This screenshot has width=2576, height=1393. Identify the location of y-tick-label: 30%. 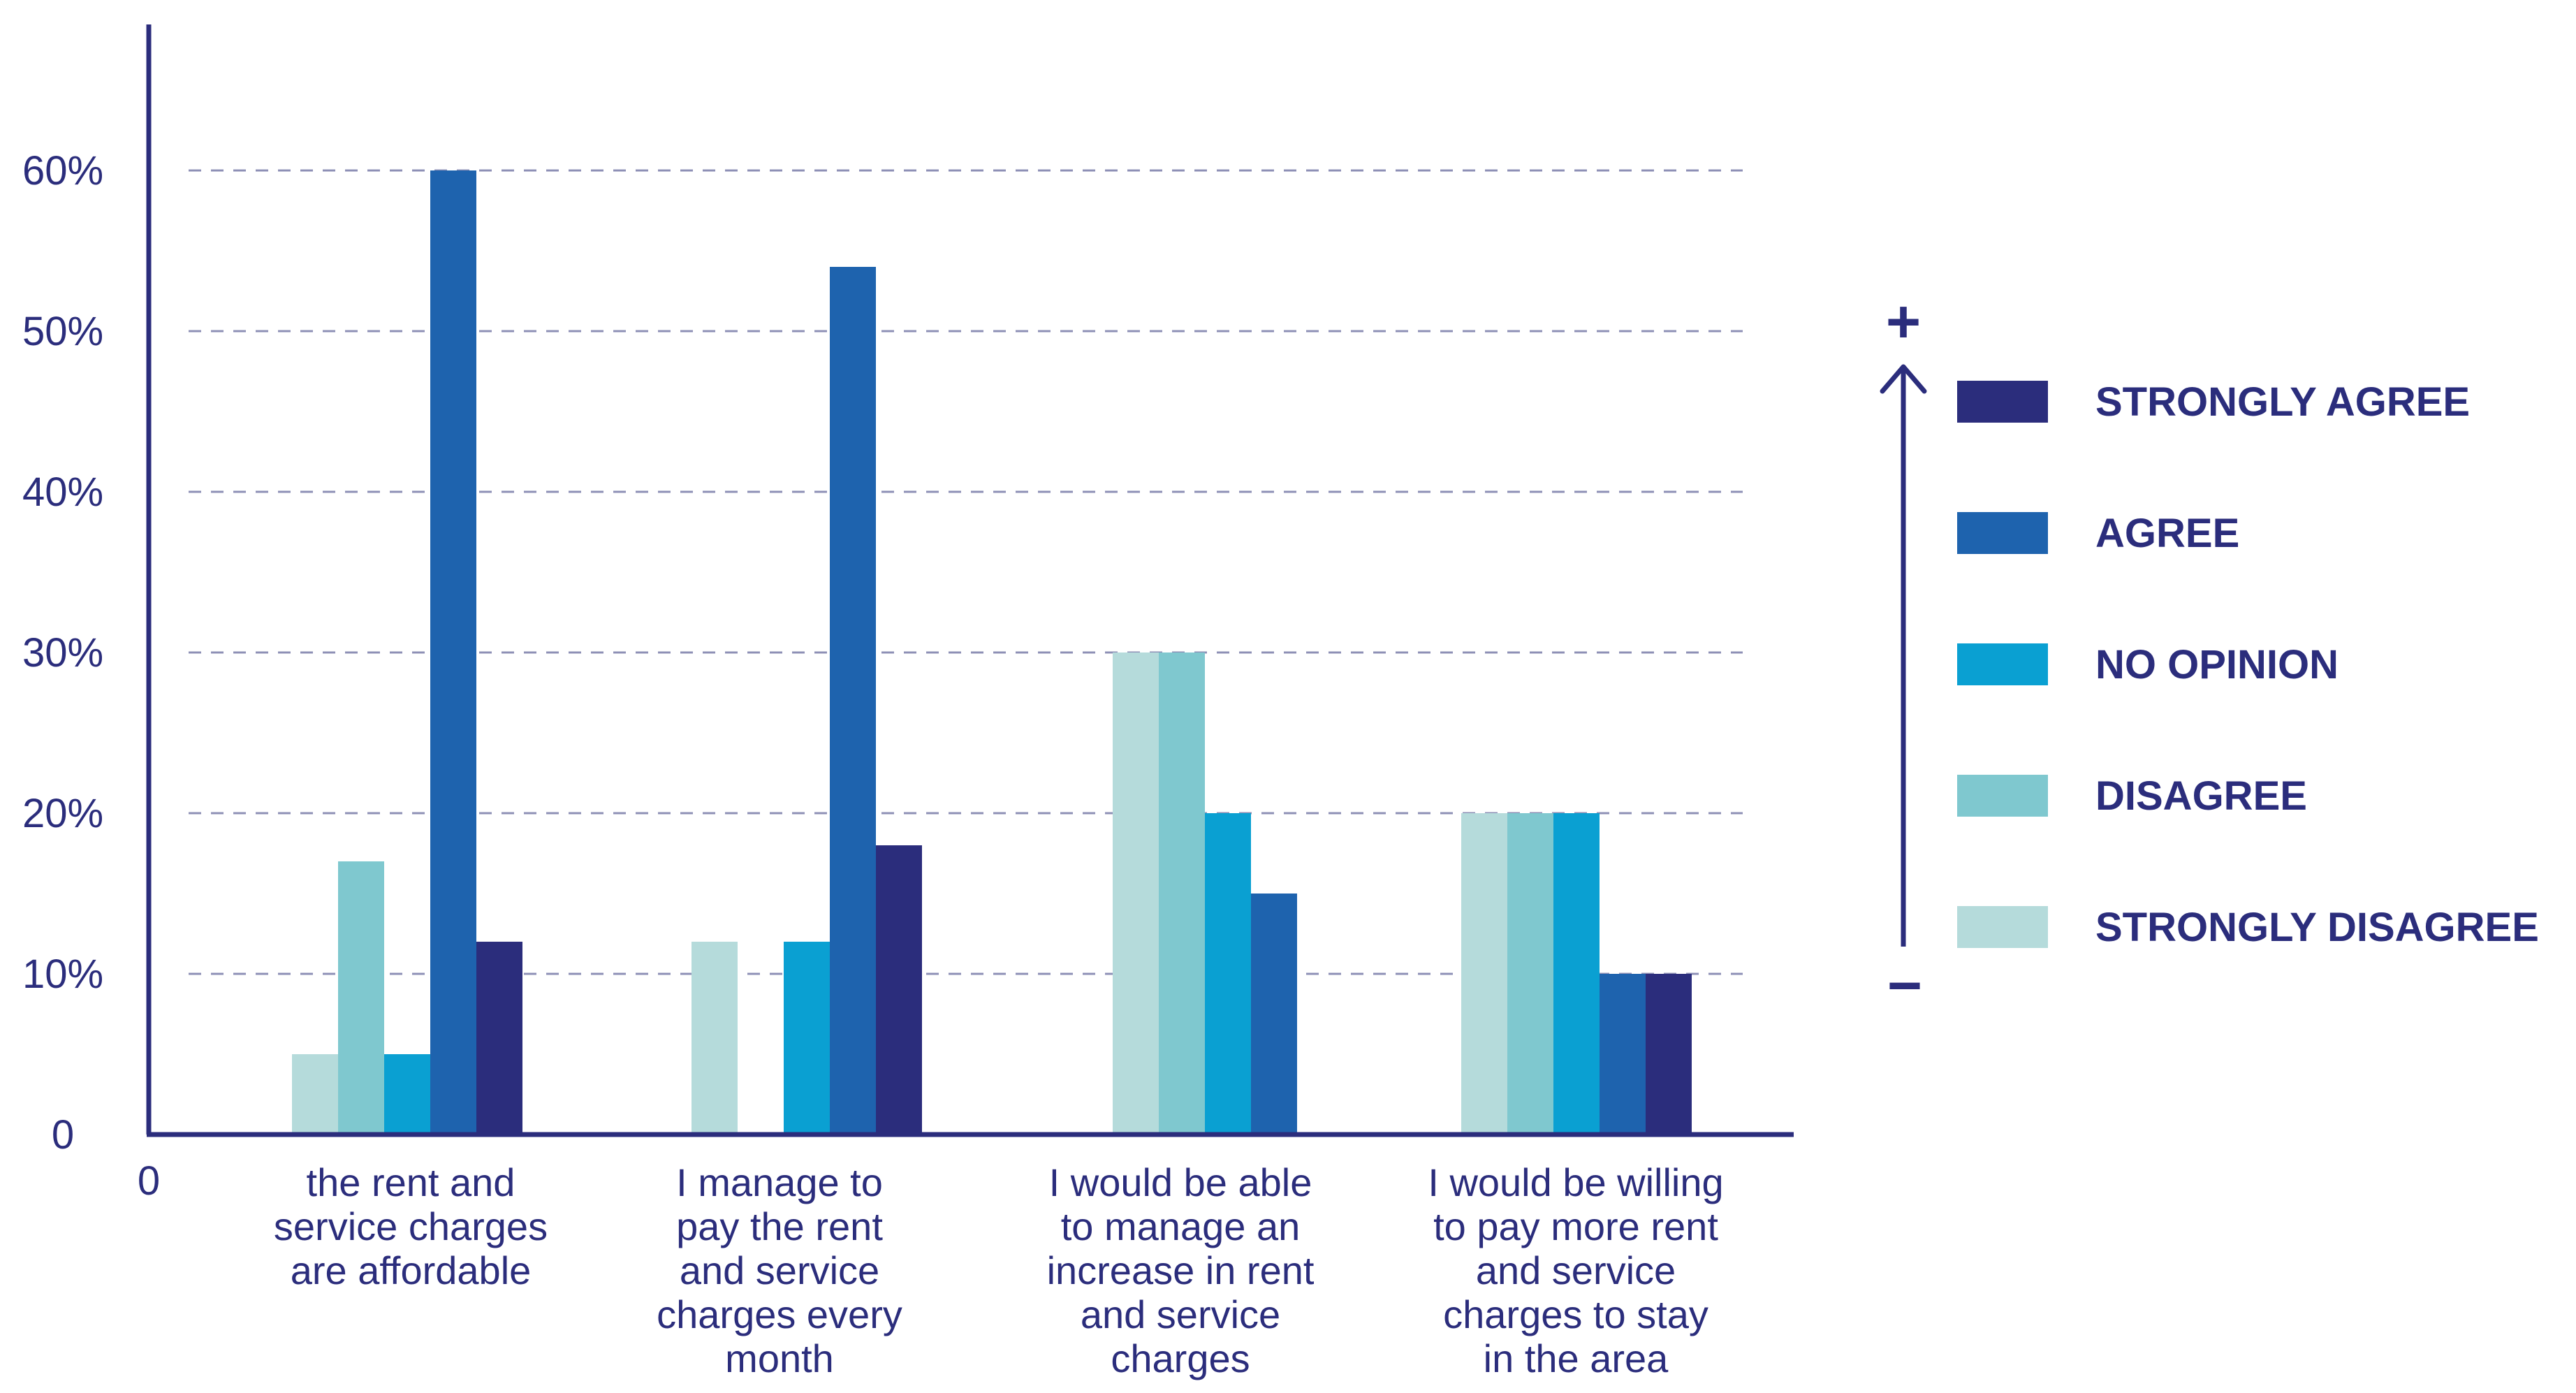
(63, 653).